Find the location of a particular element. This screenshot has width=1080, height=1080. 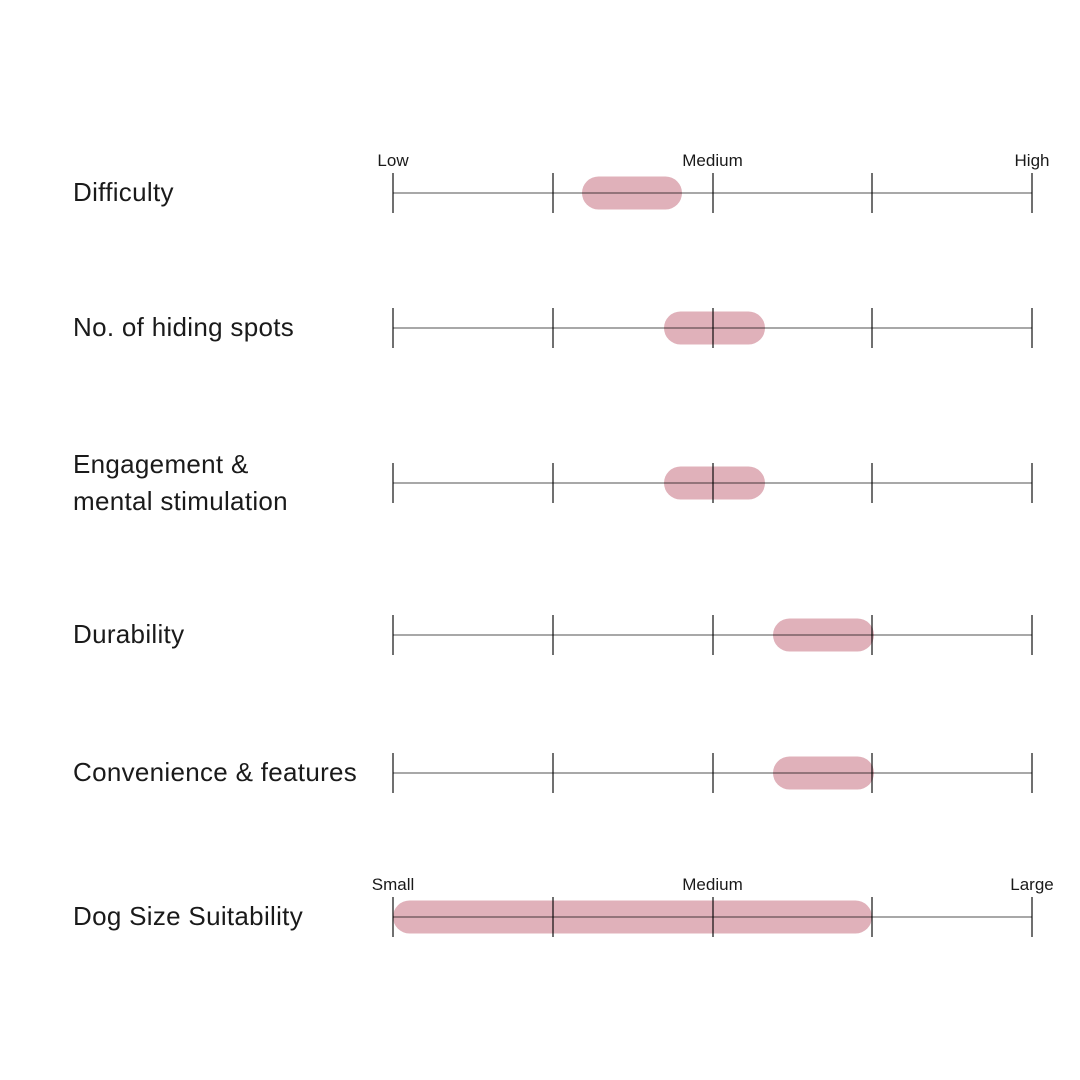

row-label-line: No. of hiding spots is located at coordinates (184, 327).